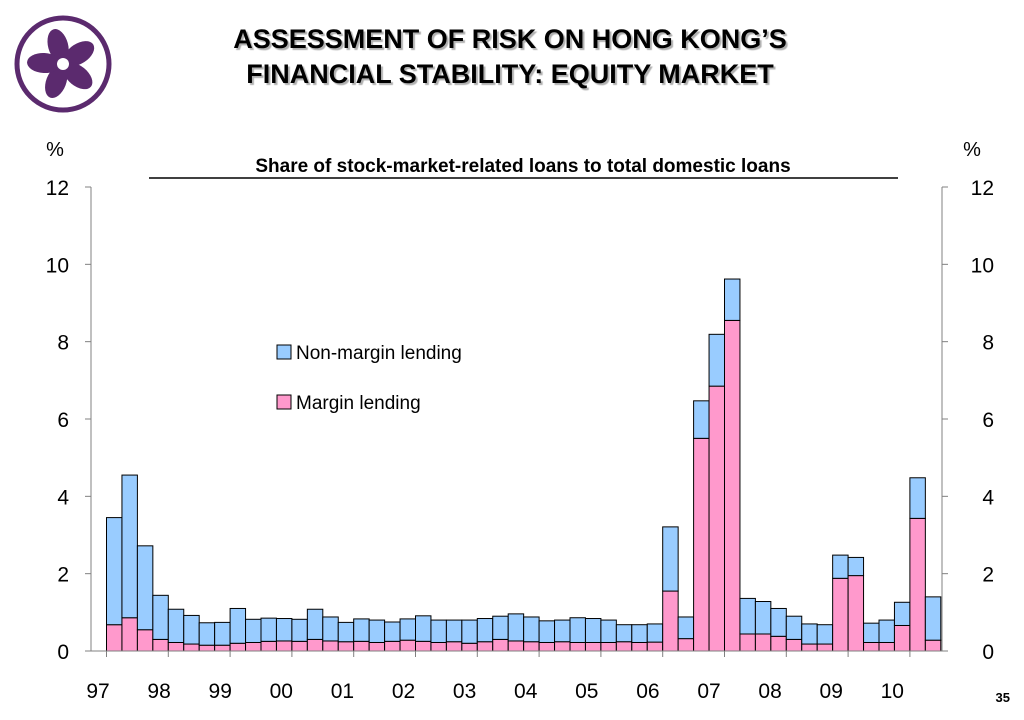 This screenshot has height=720, width=1024. I want to click on x-tick-label: 07, so click(708, 691).